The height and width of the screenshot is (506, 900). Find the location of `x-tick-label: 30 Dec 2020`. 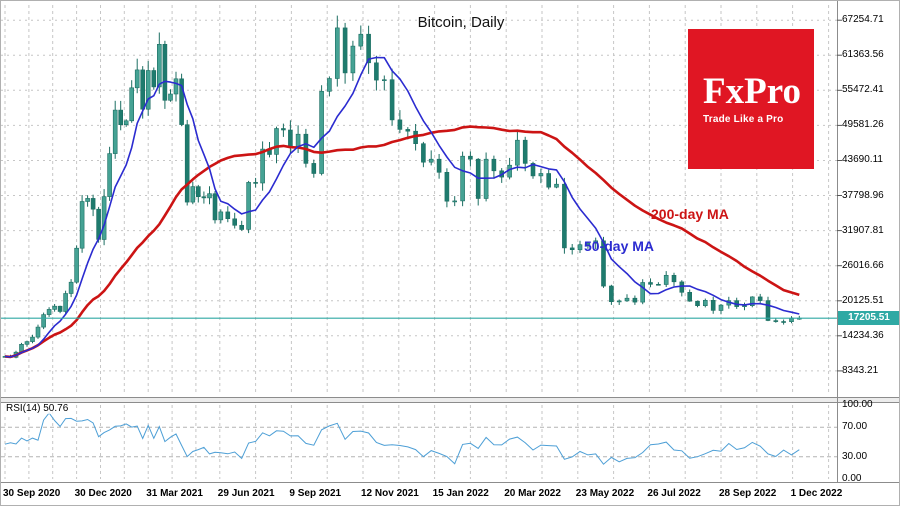

x-tick-label: 30 Dec 2020 is located at coordinates (103, 493).